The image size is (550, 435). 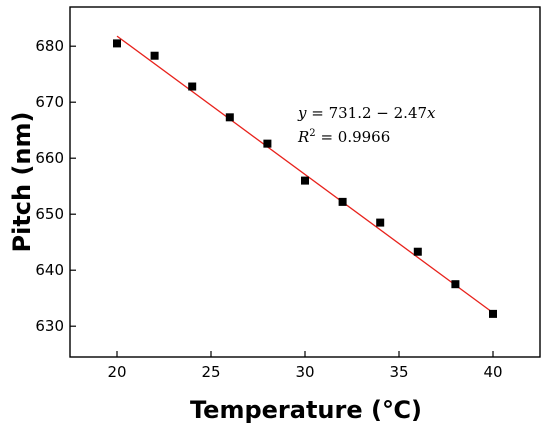 What do you see at coordinates (49, 158) in the screenshot?
I see `y-tick-label: 660` at bounding box center [49, 158].